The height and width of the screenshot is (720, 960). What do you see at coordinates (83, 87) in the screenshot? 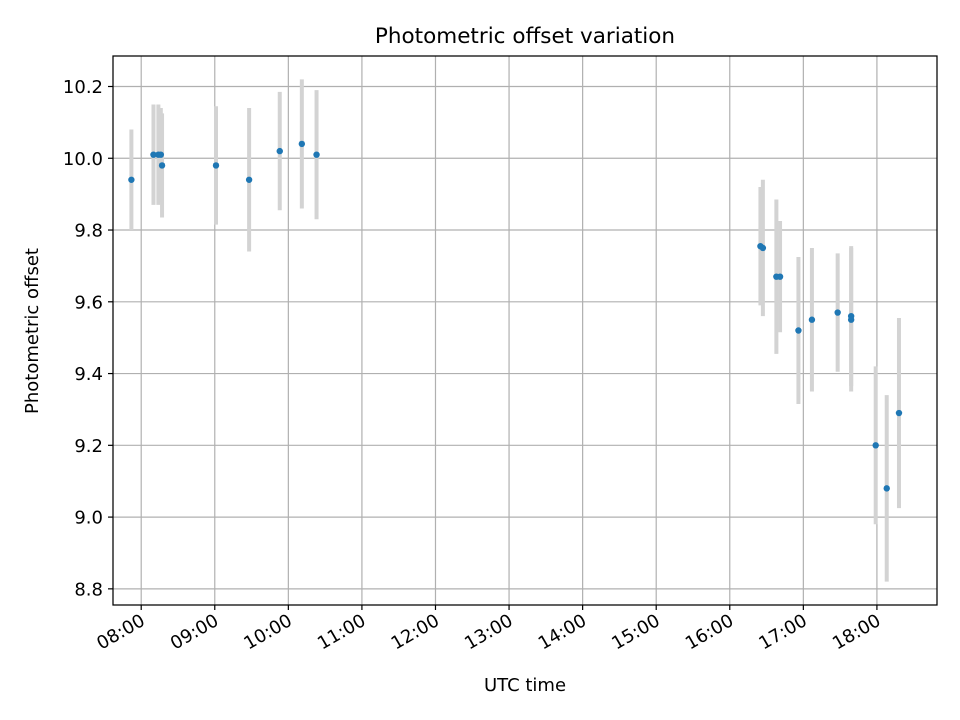
I see `y-tick-label: 10.2` at bounding box center [83, 87].